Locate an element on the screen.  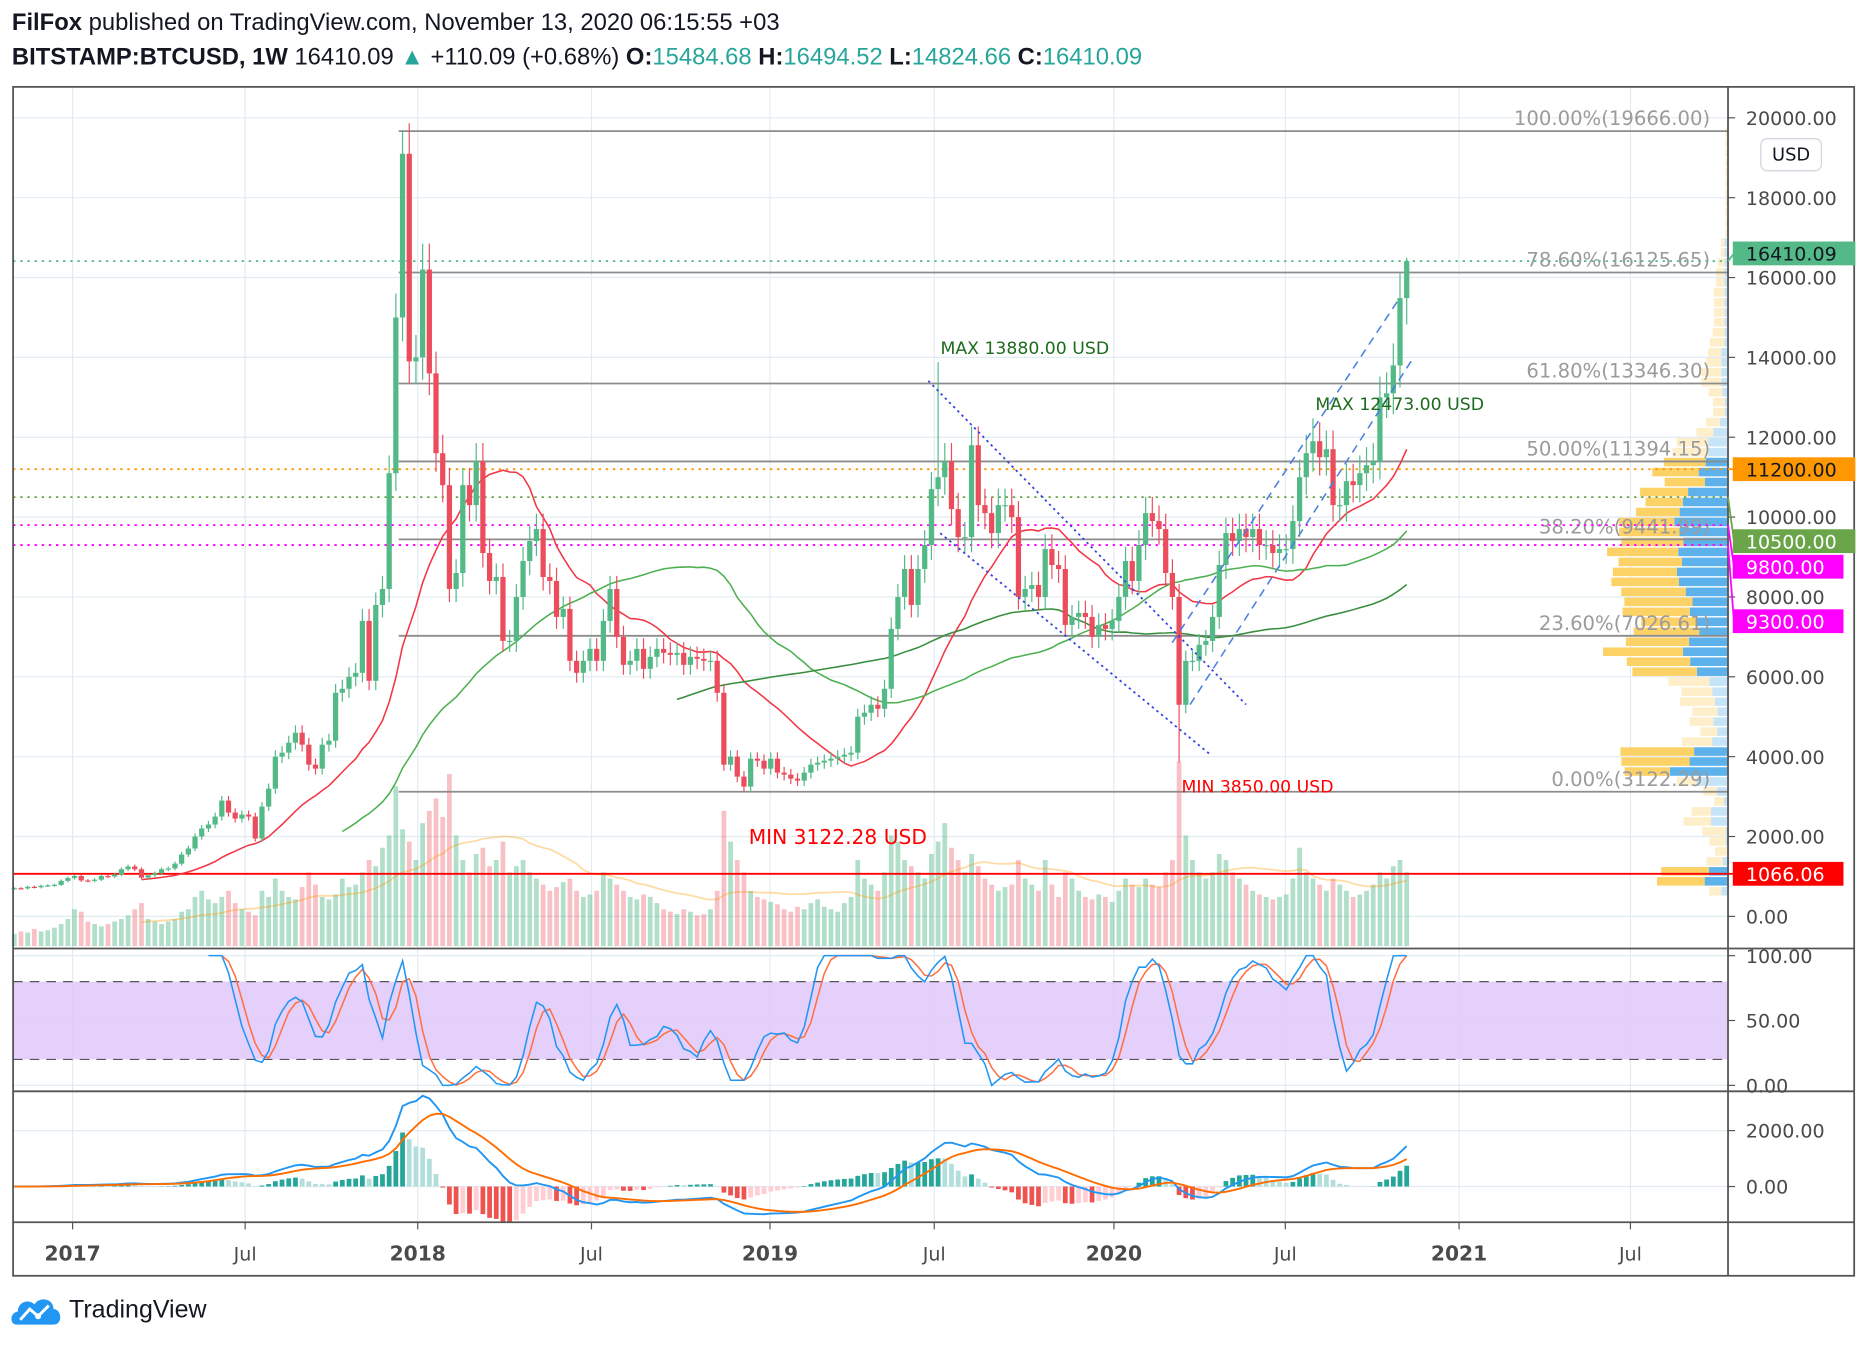
fib-level-label: 100.00%(19666.00) is located at coordinates (1612, 118).